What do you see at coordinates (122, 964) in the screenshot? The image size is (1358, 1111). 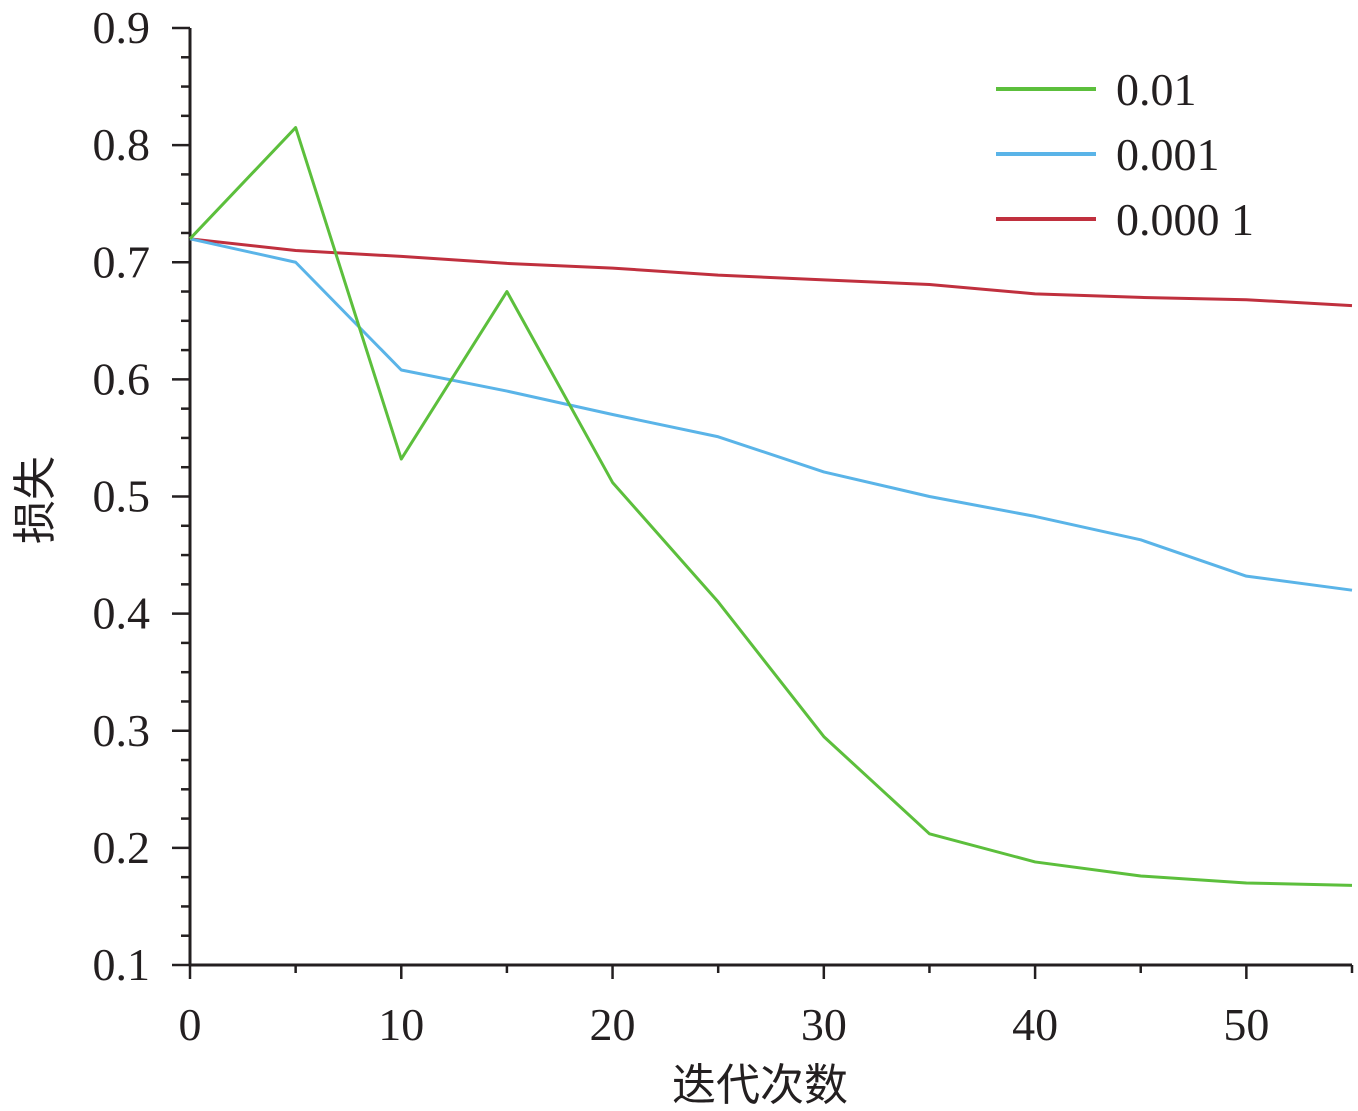 I see `y-tick-label: 0.1` at bounding box center [122, 964].